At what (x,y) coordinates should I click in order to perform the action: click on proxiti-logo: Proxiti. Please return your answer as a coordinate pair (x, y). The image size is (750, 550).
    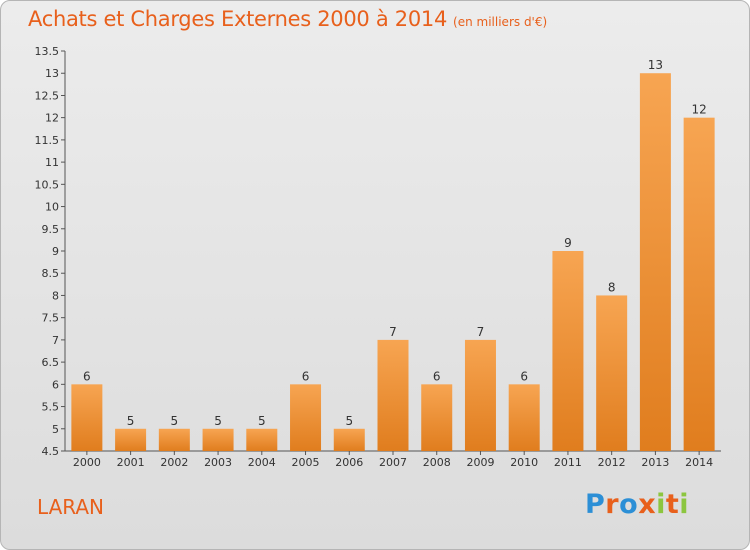
    Looking at the image, I should click on (637, 504).